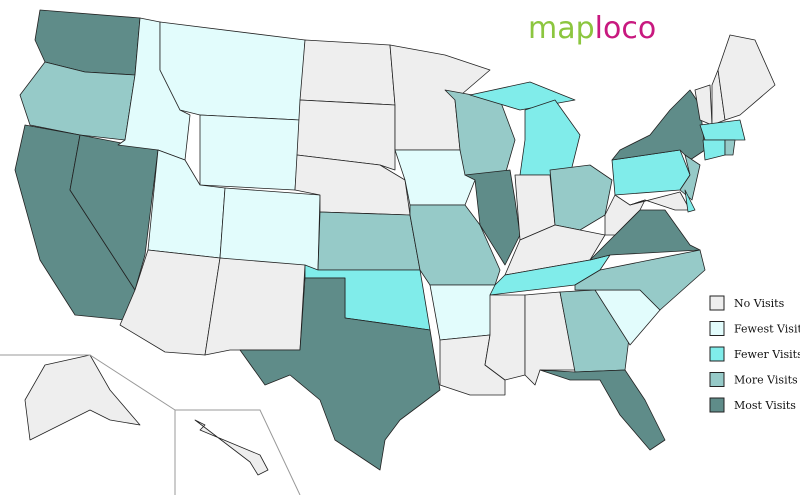 This screenshot has height=495, width=800. What do you see at coordinates (765, 405) in the screenshot?
I see `legend-label: Most Visits` at bounding box center [765, 405].